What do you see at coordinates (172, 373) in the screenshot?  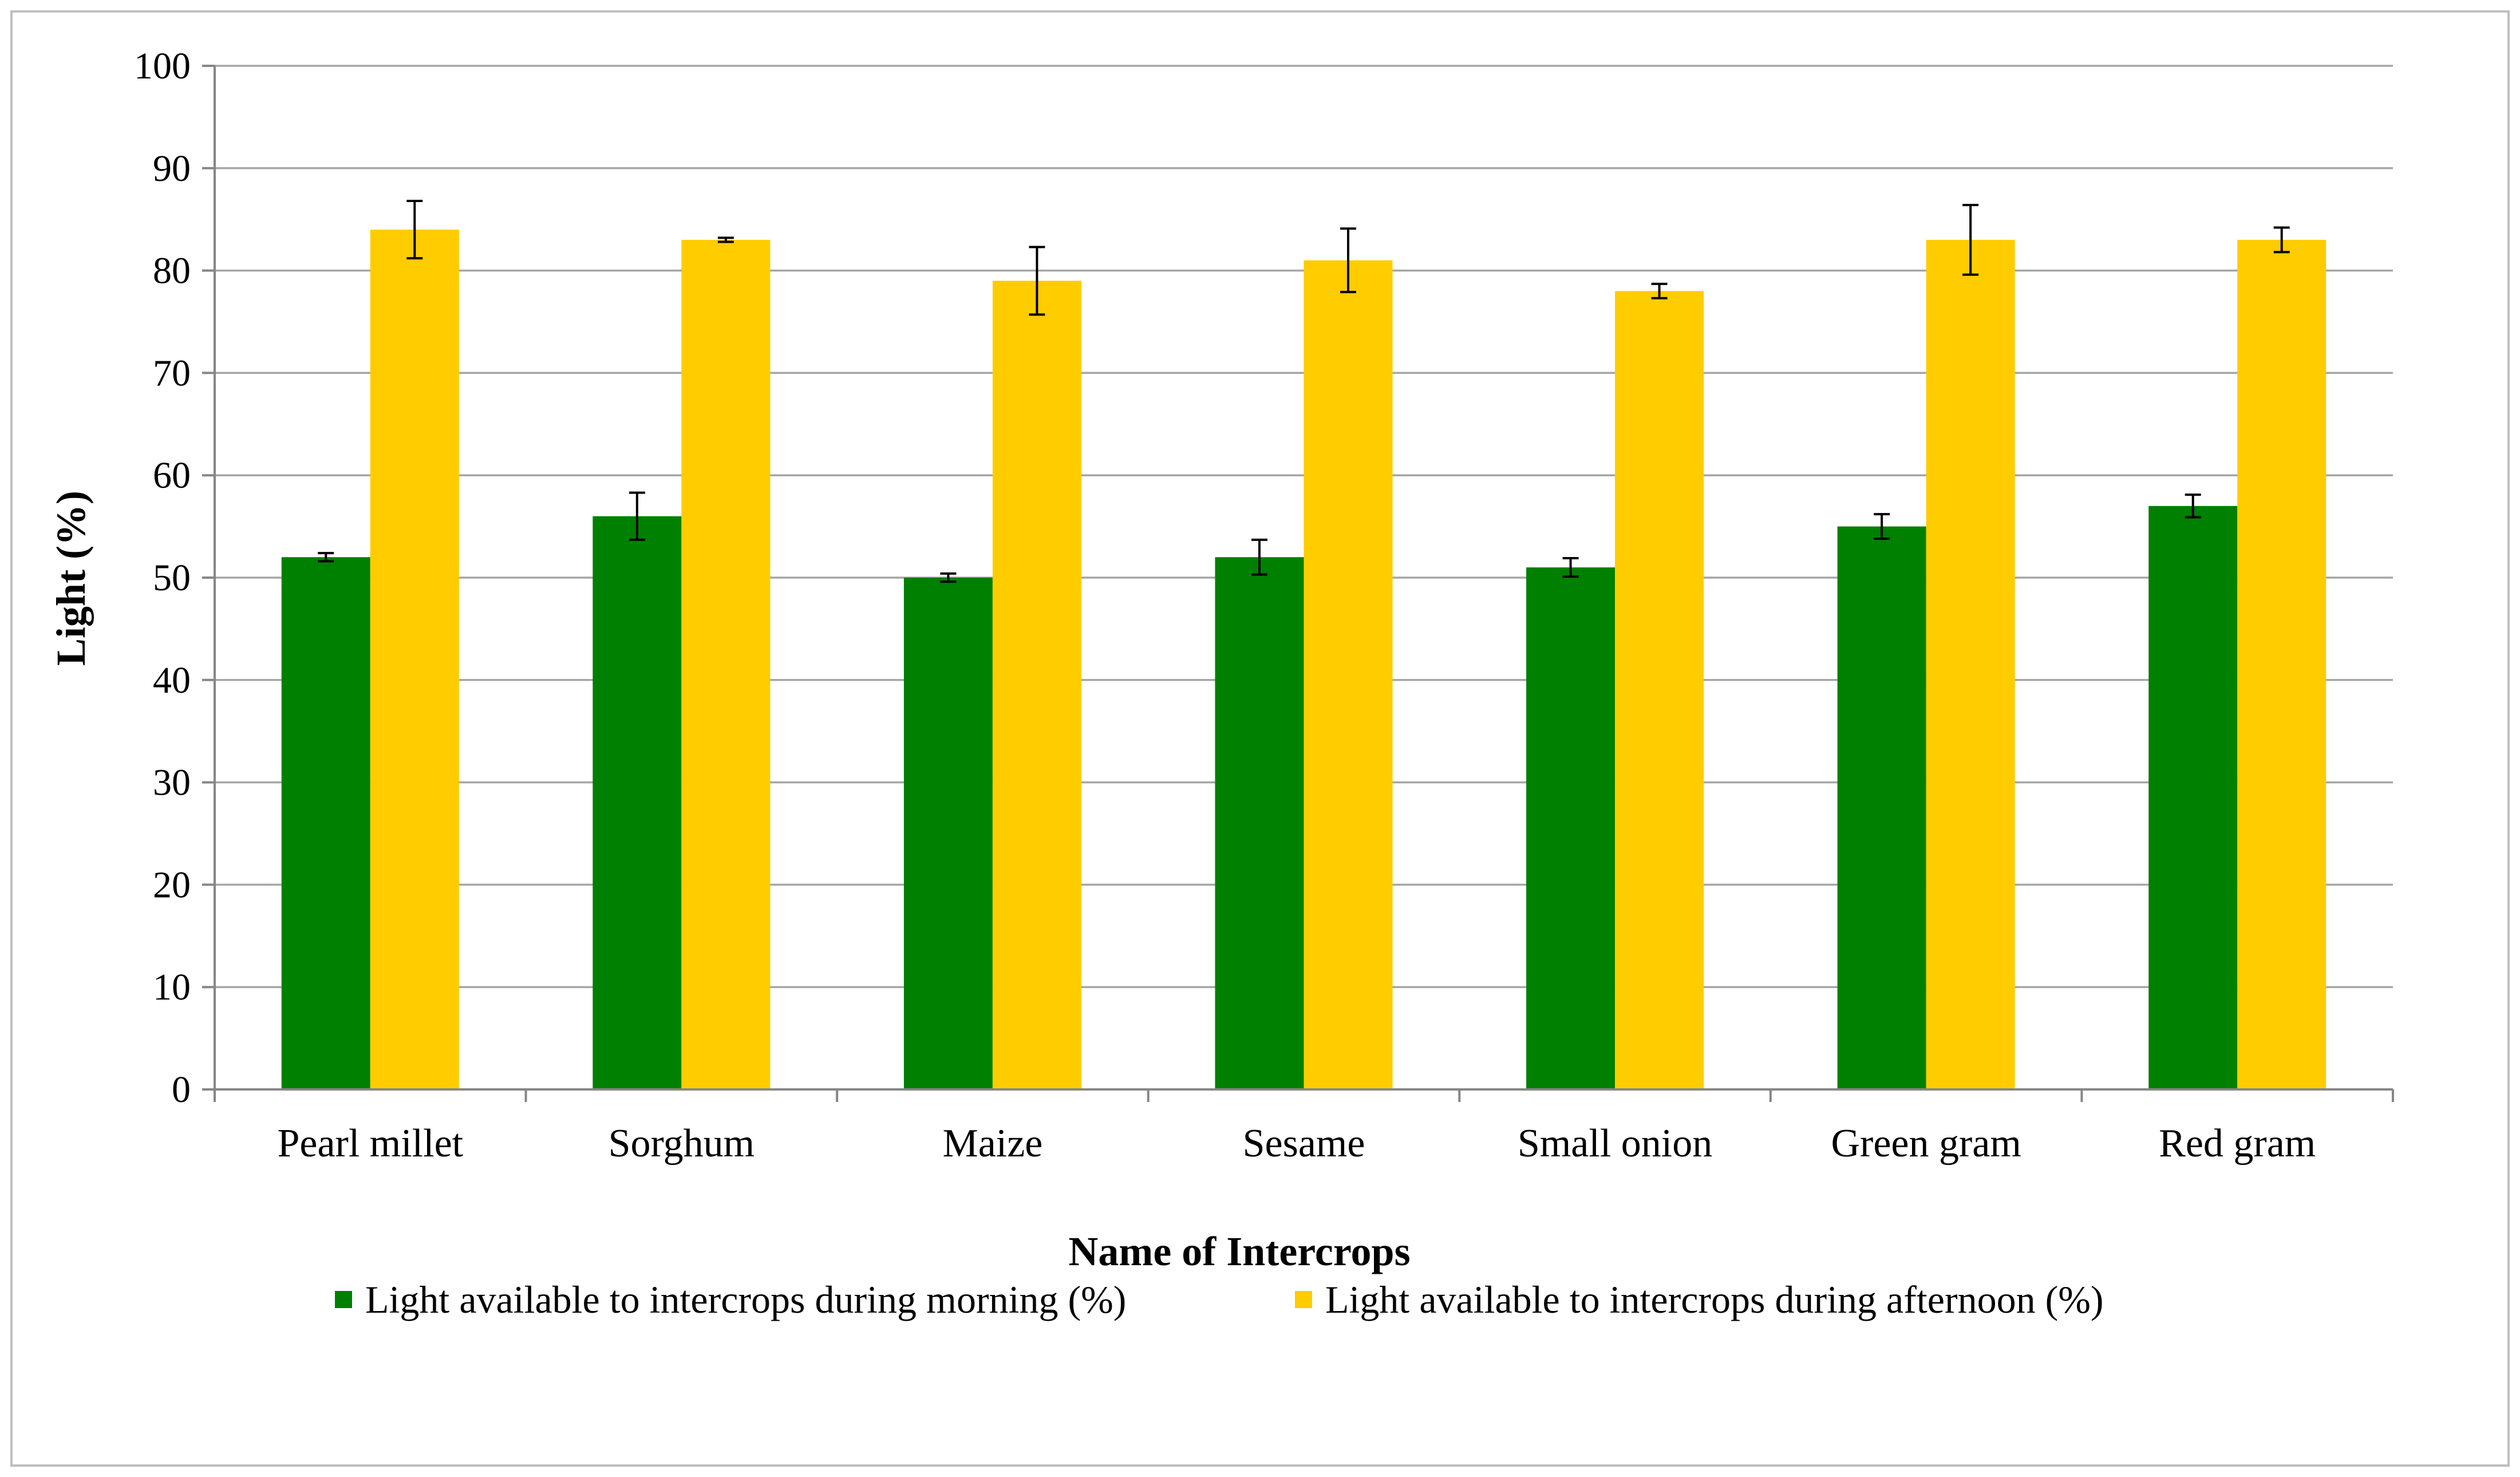 I see `y-tick-label: 70` at bounding box center [172, 373].